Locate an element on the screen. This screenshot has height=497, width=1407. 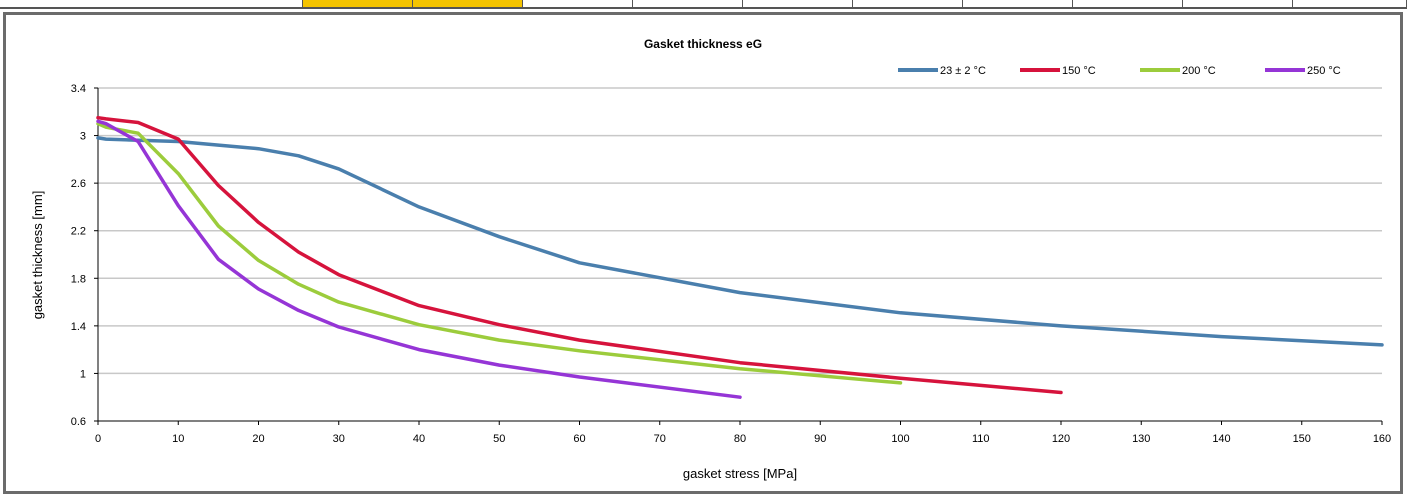
legend-label: 150 °C is located at coordinates (1079, 71).